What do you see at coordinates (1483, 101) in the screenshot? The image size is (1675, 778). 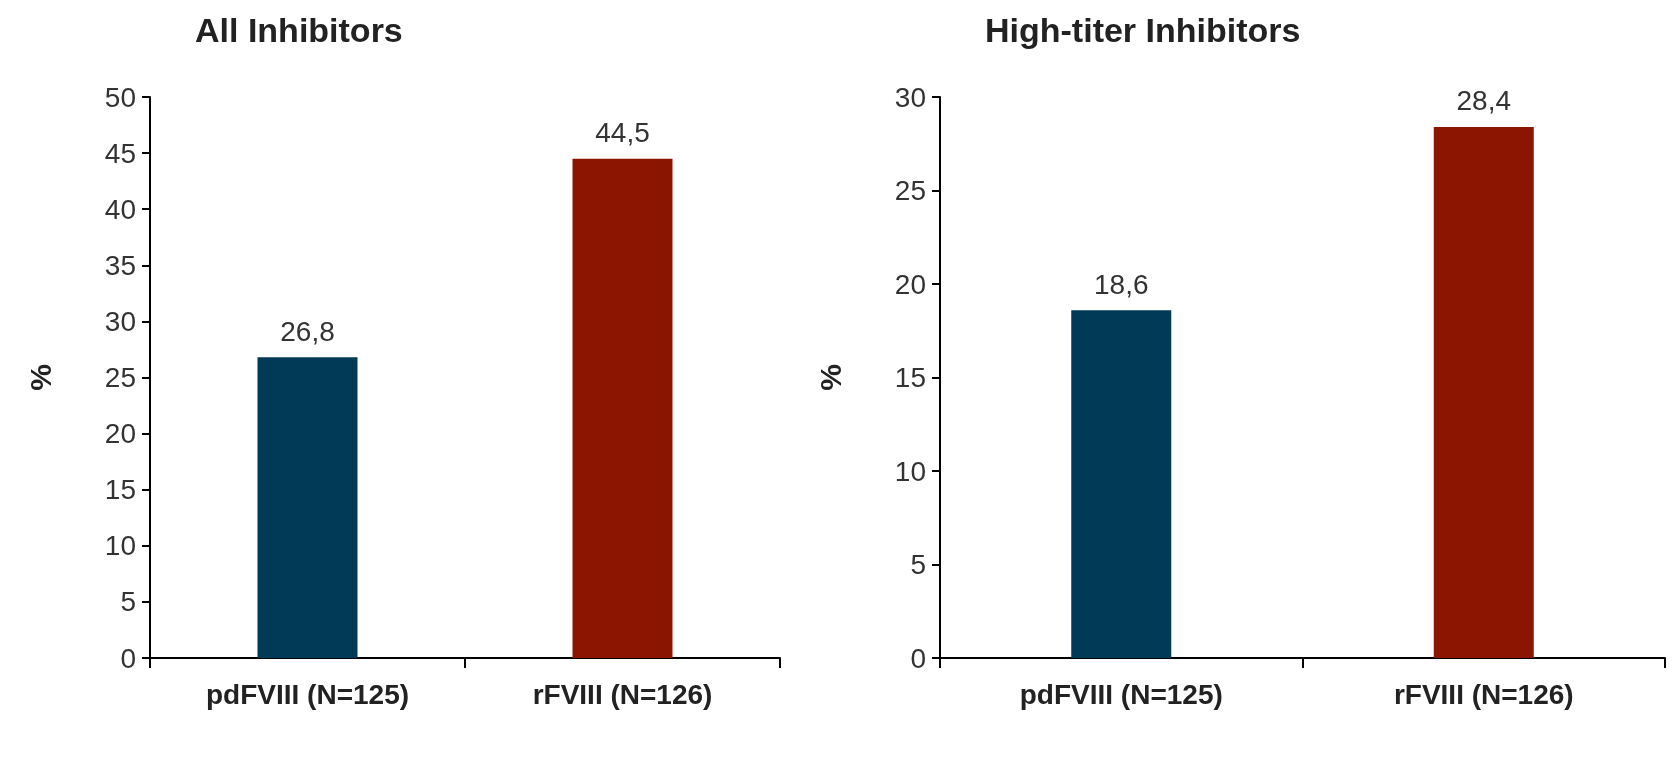 I see `data-label: 28,4` at bounding box center [1483, 101].